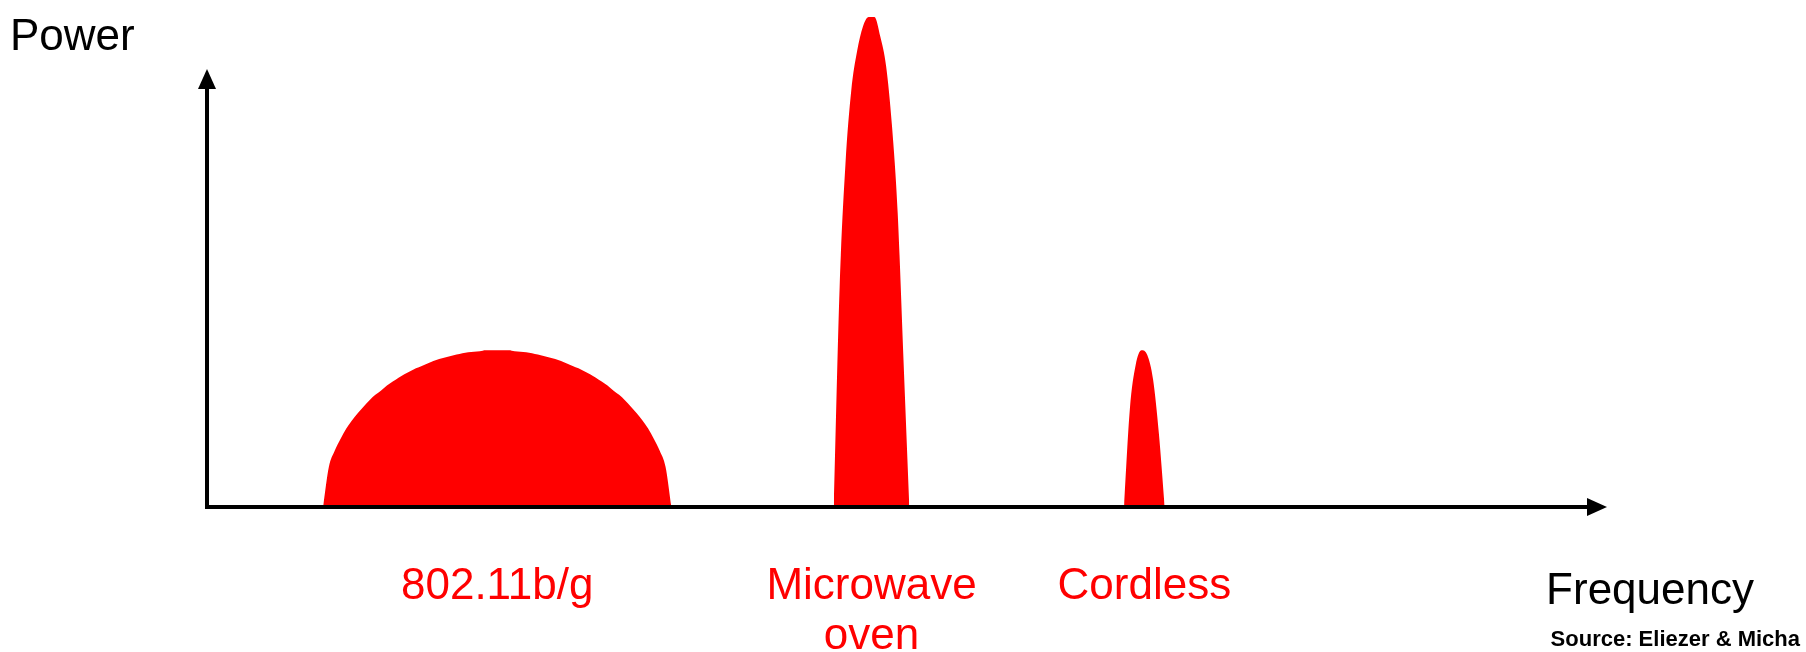  I want to click on series-label: Cordless, so click(1144, 583).